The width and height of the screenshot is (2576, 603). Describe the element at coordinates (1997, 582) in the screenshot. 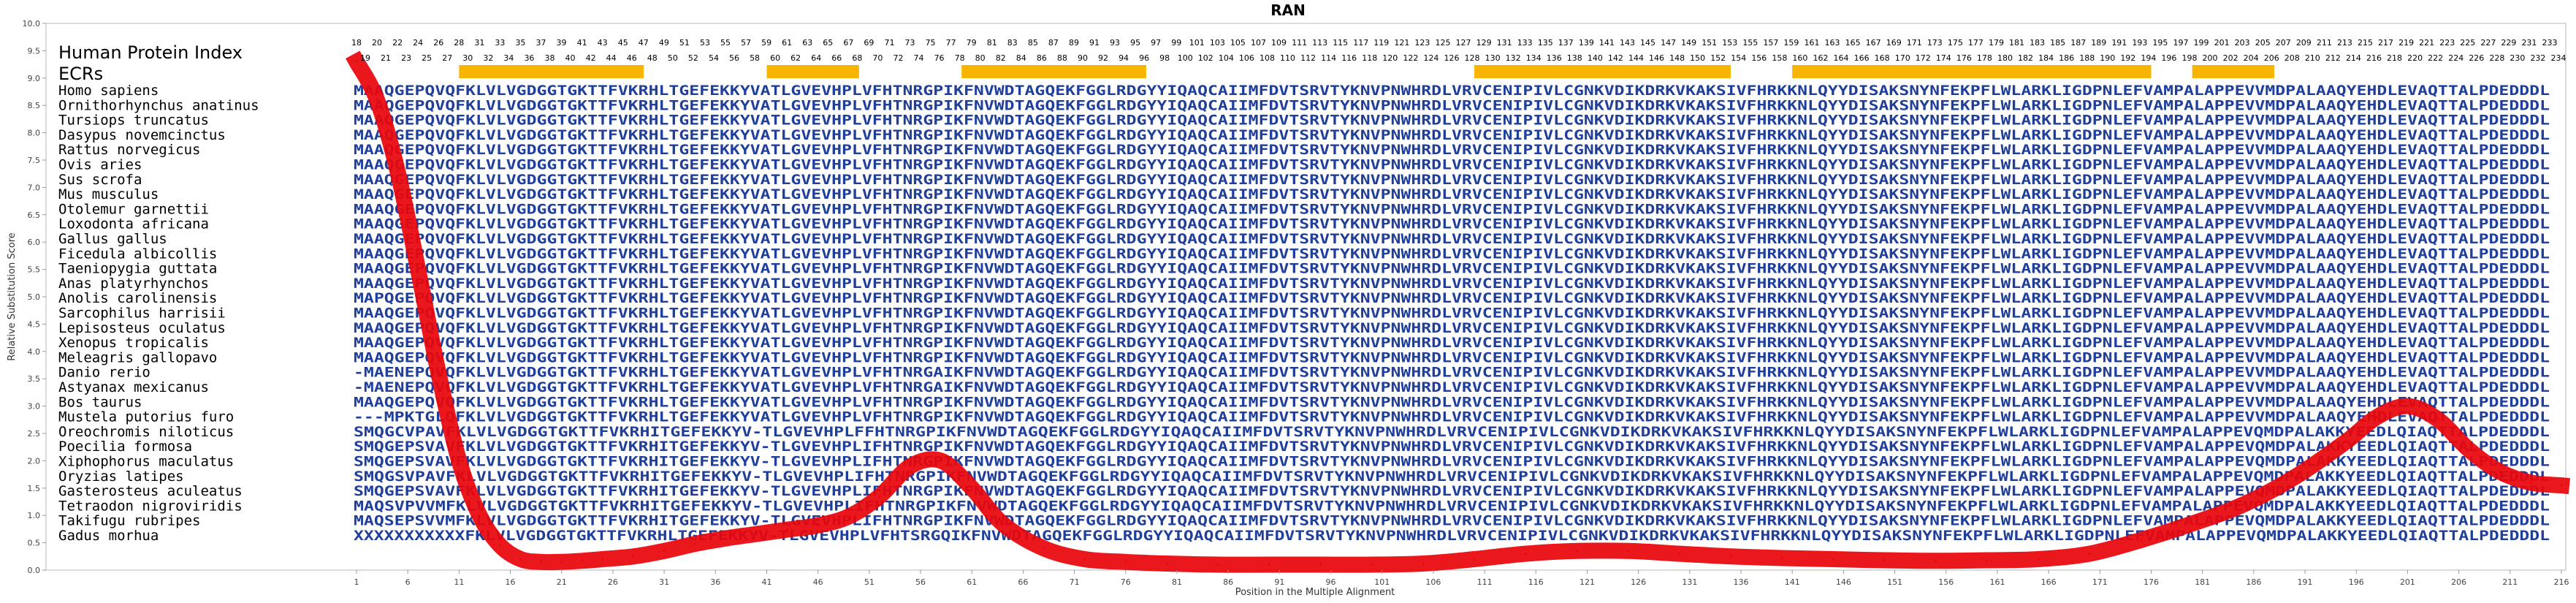

I see `x-tick-label: 161` at that location.